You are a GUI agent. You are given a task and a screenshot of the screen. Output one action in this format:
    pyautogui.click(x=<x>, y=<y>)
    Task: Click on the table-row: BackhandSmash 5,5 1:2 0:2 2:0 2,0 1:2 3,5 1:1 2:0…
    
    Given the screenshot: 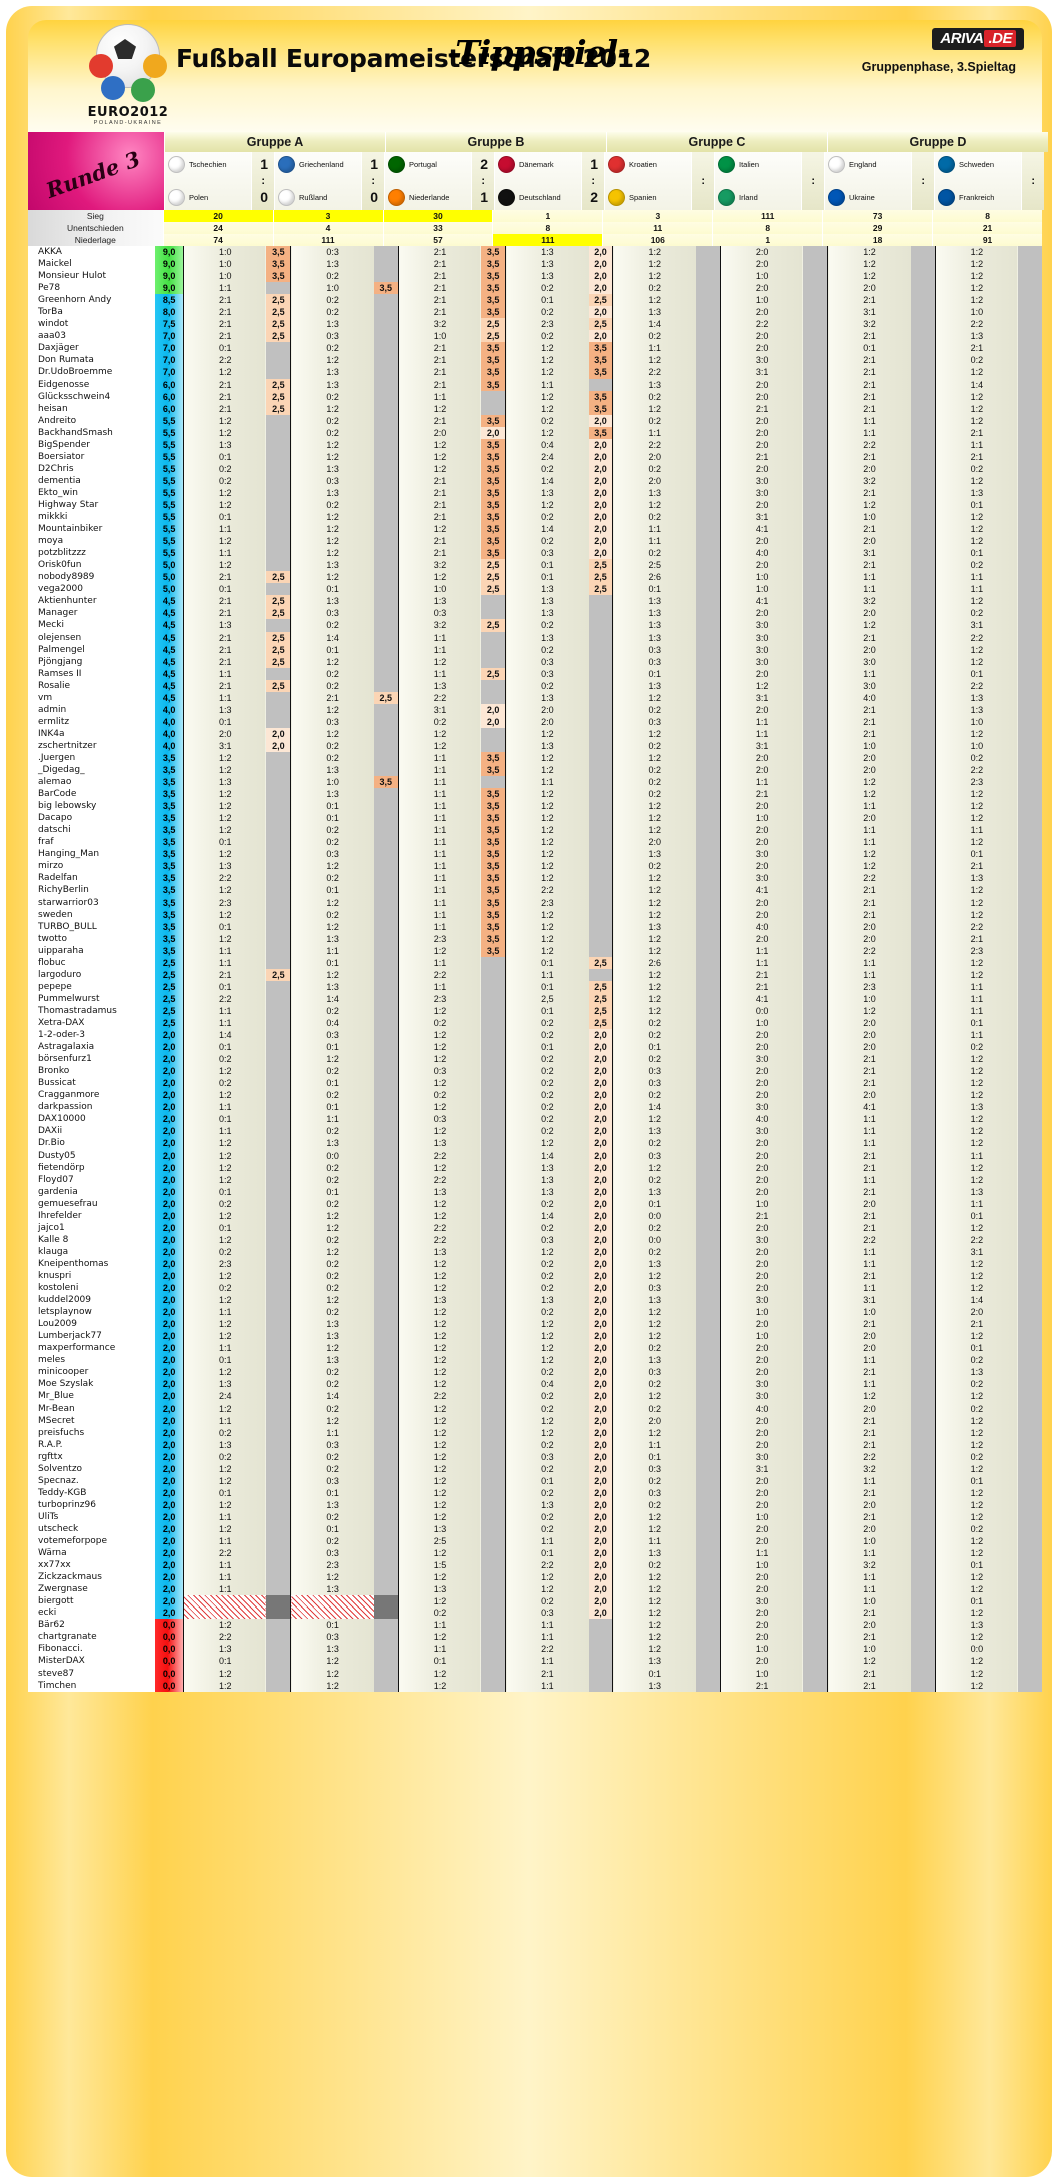 What is the action you would take?
    pyautogui.click(x=535, y=432)
    